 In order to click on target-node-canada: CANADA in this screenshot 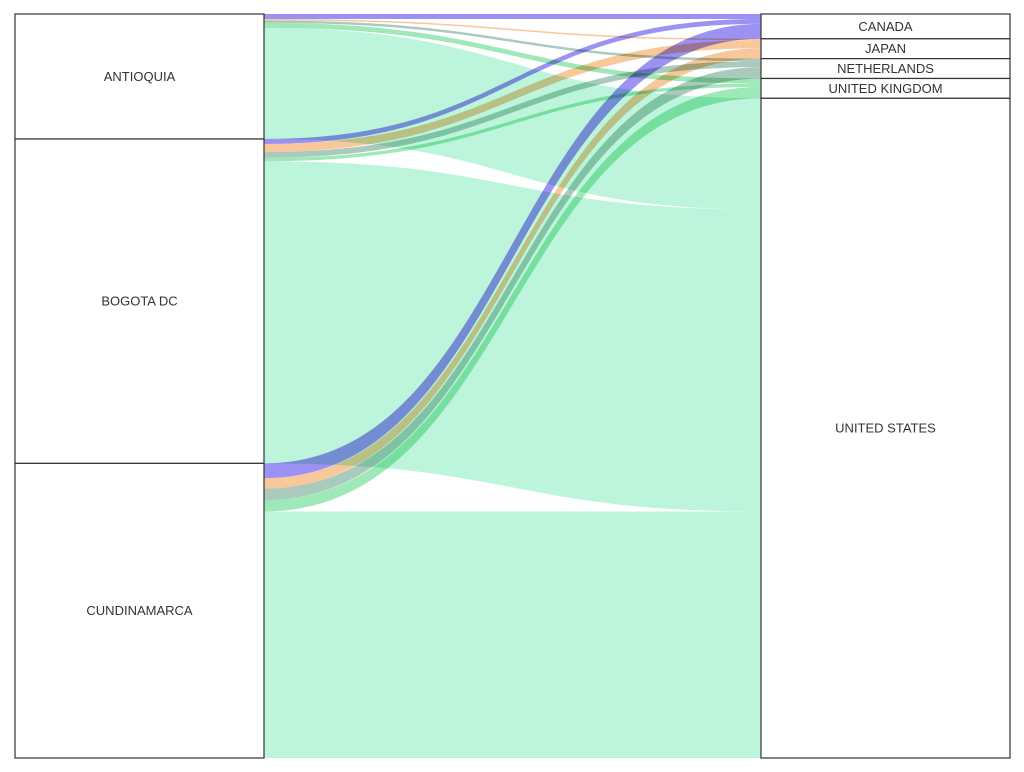, I will do `click(885, 26)`.